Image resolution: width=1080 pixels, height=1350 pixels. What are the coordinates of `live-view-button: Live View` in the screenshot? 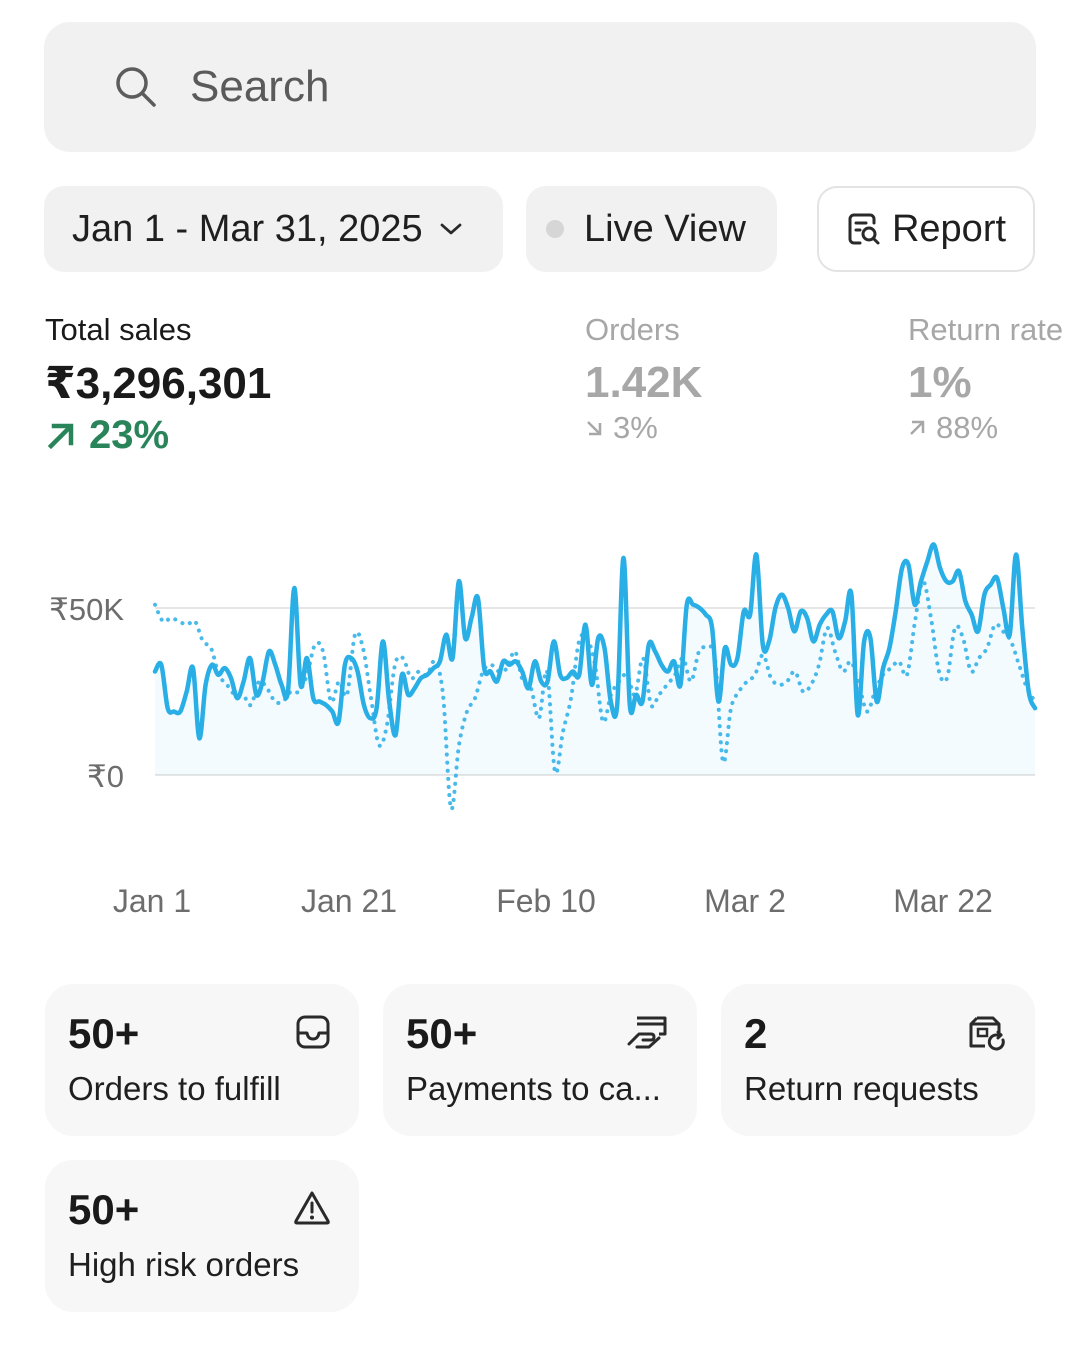 It's located at (651, 229).